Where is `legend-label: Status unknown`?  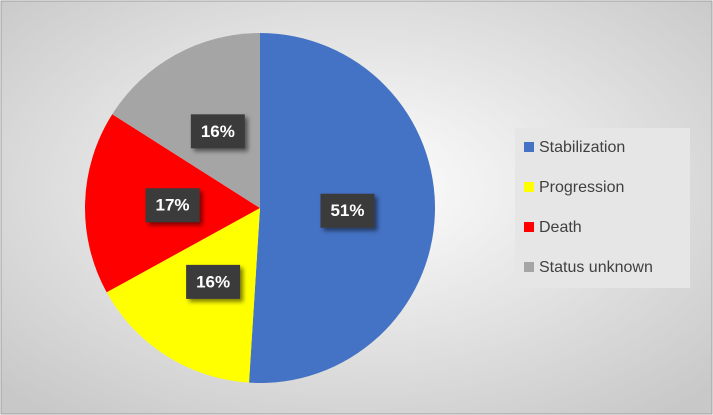
legend-label: Status unknown is located at coordinates (596, 267).